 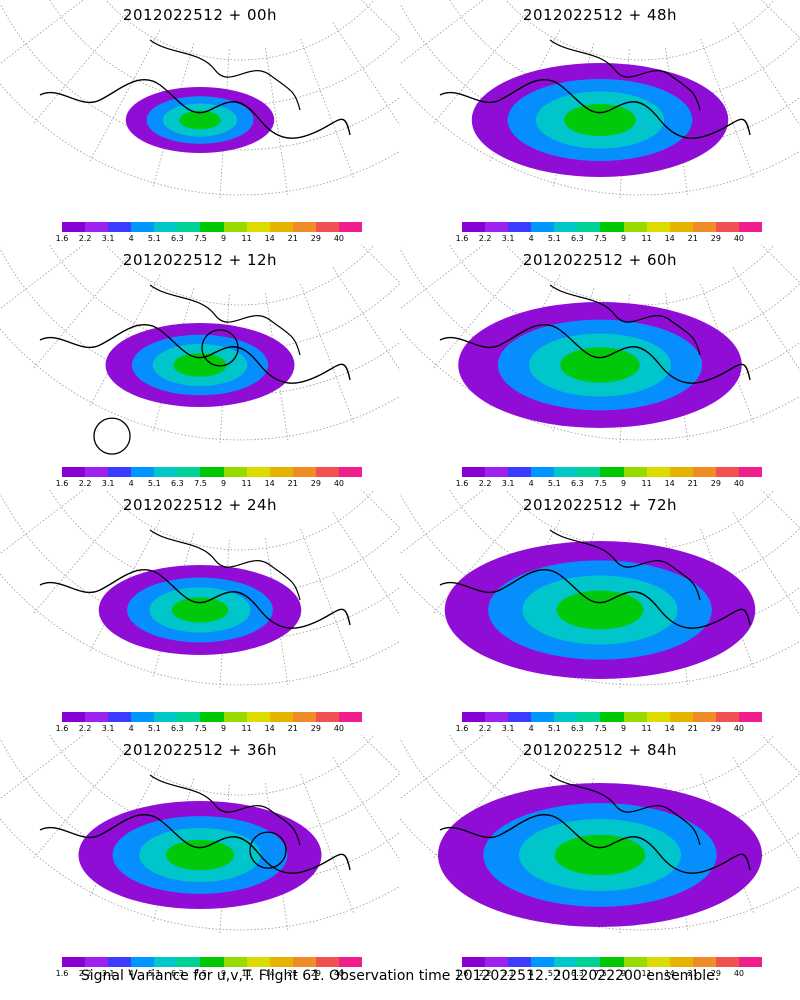 What do you see at coordinates (600, 15) in the screenshot?
I see `panel-title: 2012022512 + 48h` at bounding box center [600, 15].